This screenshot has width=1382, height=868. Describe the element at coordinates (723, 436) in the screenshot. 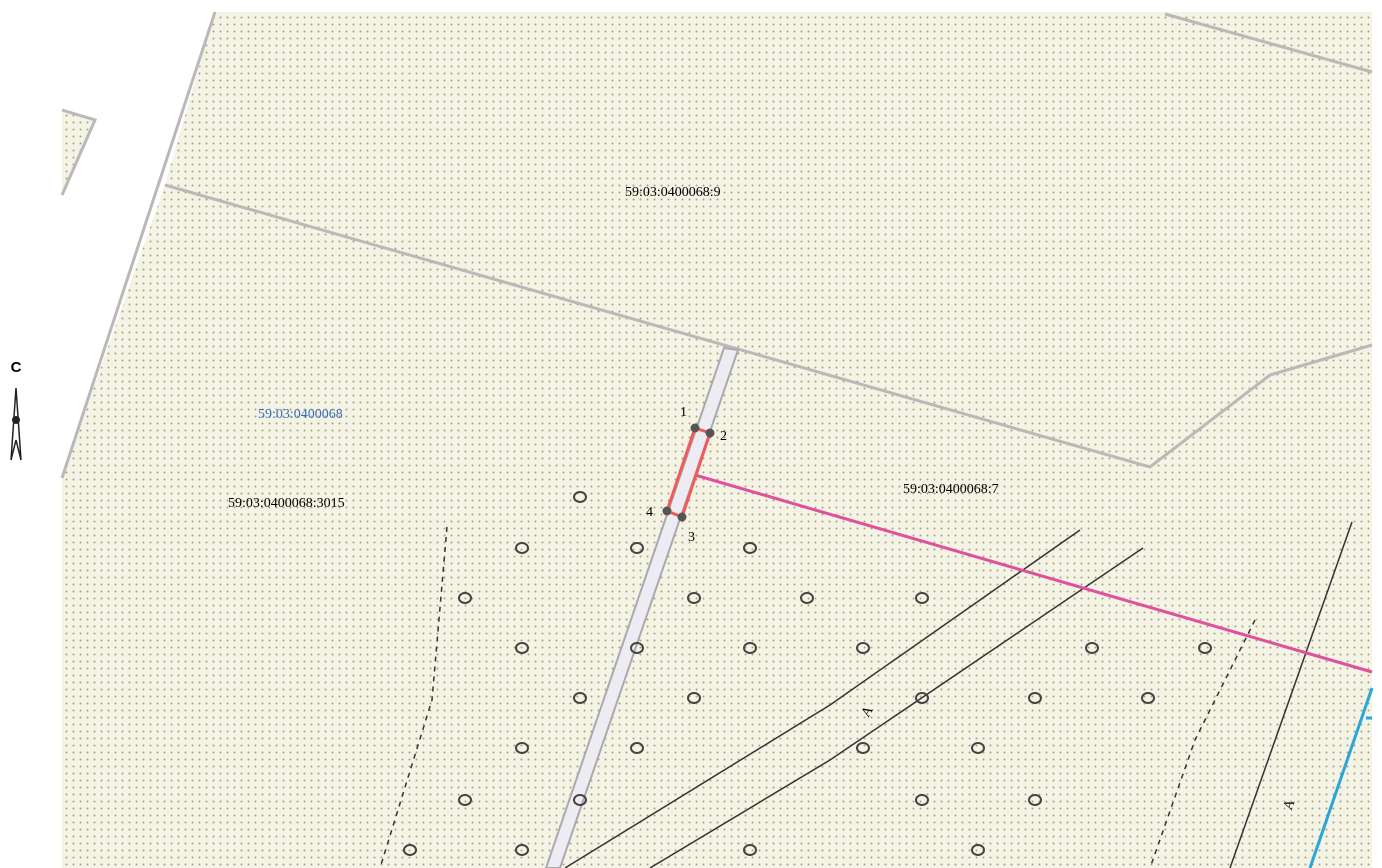

I see `point-label: 2` at that location.